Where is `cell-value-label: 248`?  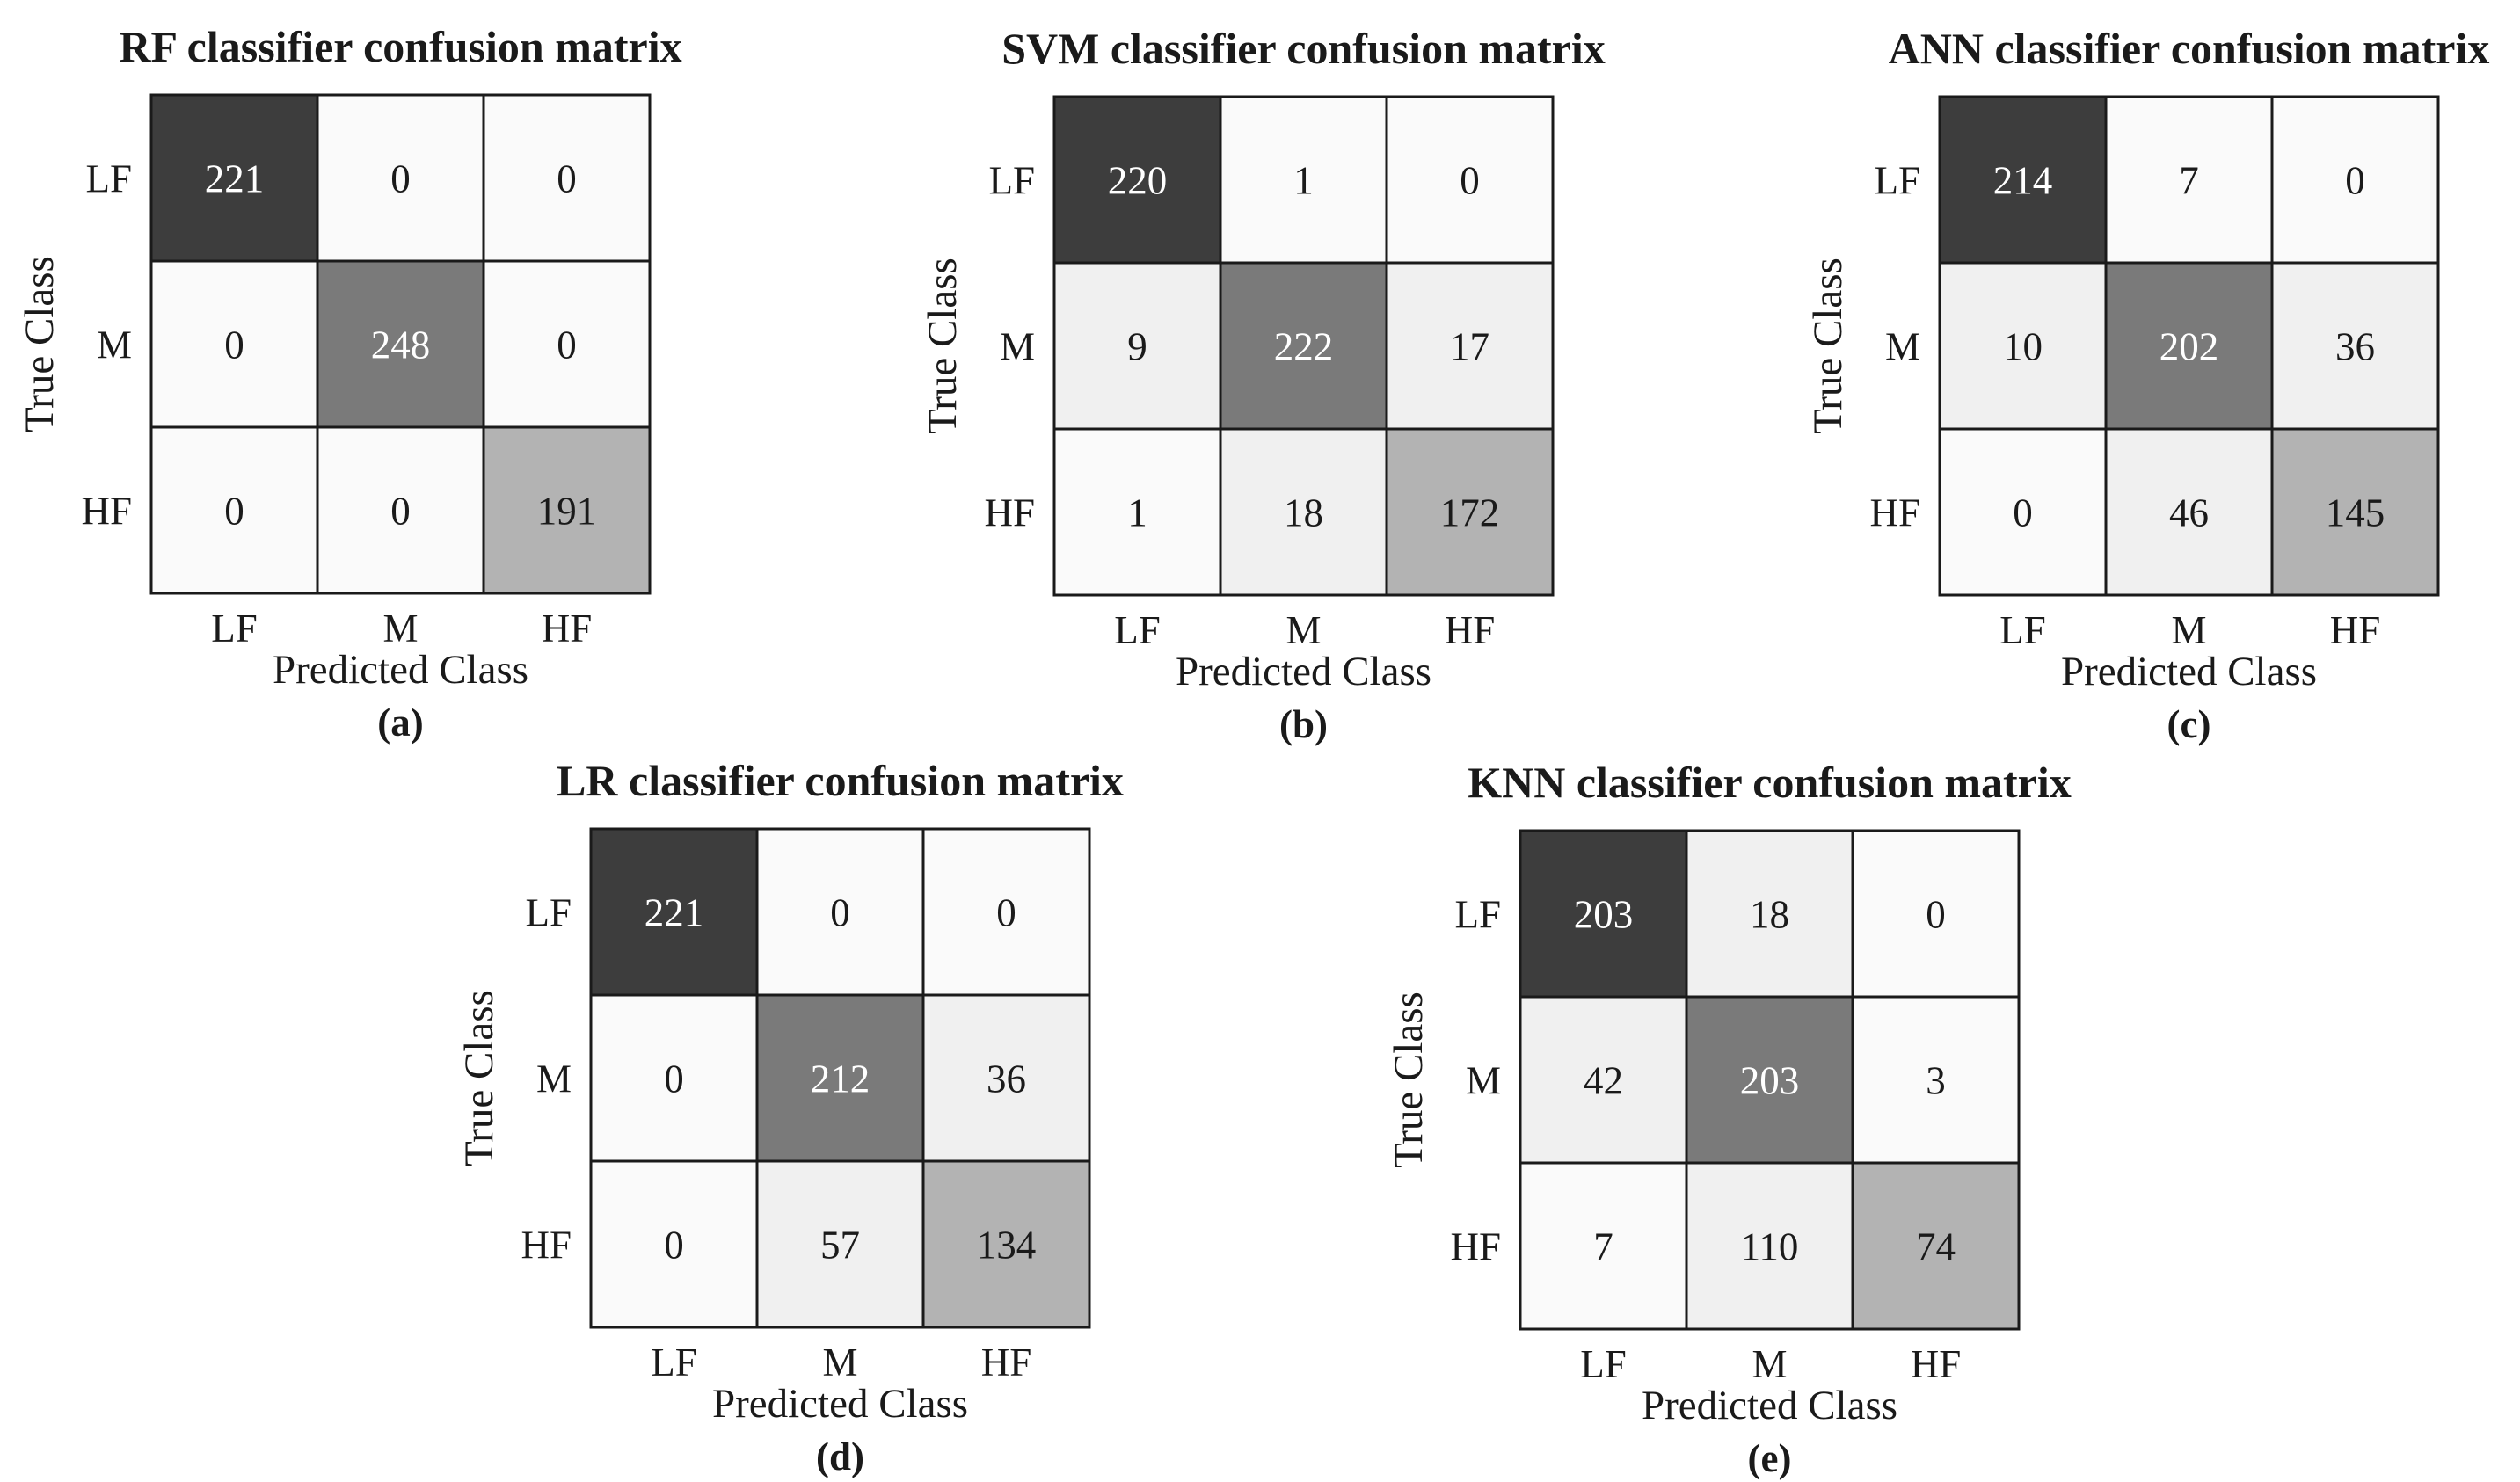 cell-value-label: 248 is located at coordinates (401, 345).